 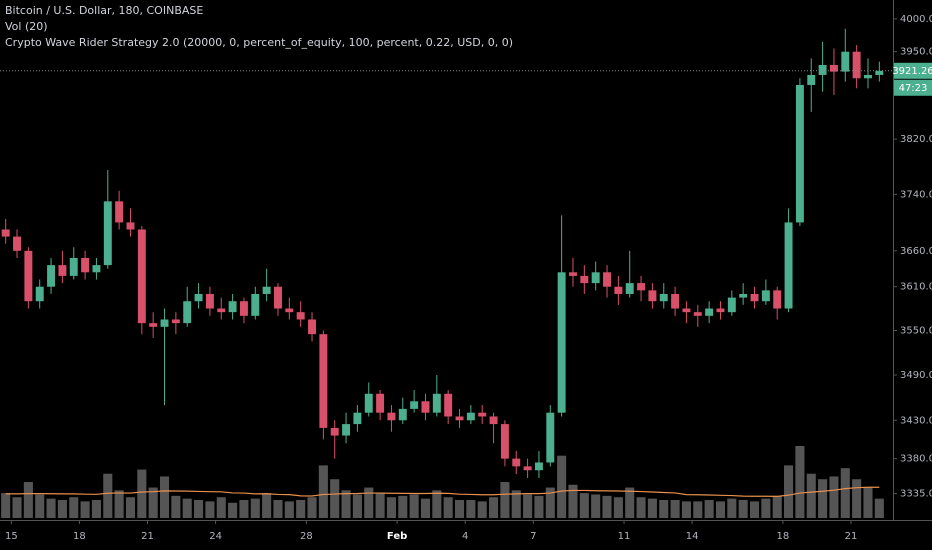 What do you see at coordinates (104, 10) in the screenshot?
I see `chart-title: Bitcoin / U.S. Dollar, 180, COINBASE` at bounding box center [104, 10].